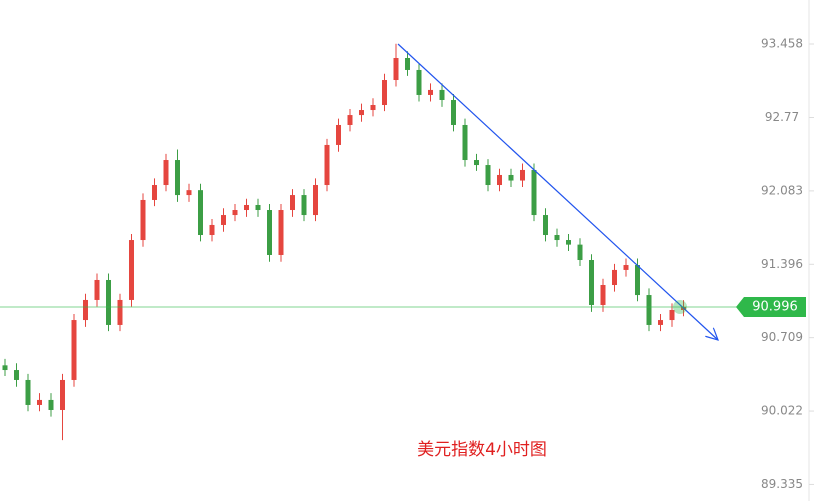 This screenshot has width=814, height=501. Describe the element at coordinates (782, 190) in the screenshot. I see `y-tick-label: 92.083` at that location.